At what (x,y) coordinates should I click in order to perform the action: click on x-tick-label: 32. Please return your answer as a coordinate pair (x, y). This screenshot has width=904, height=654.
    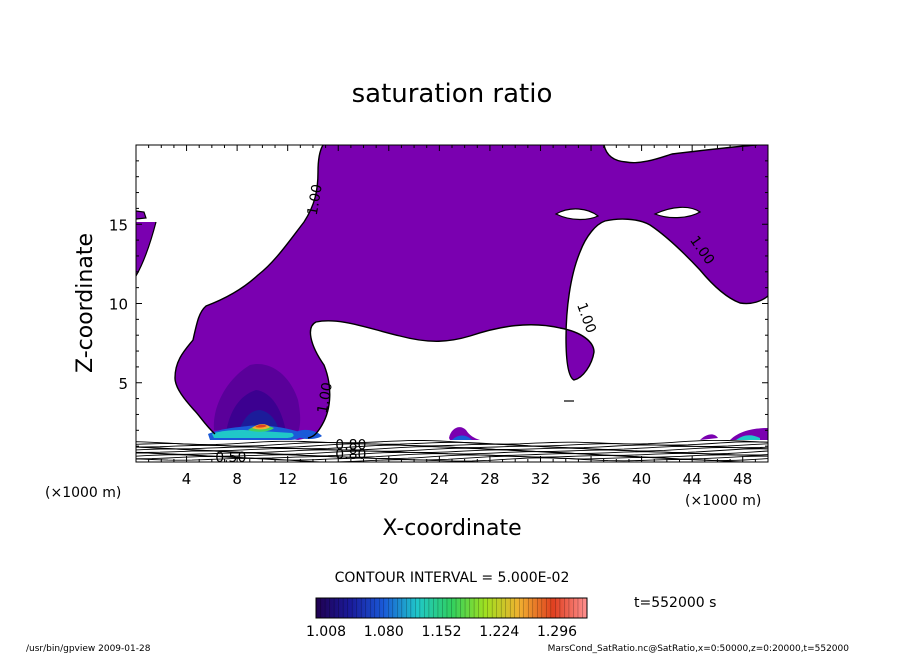
    Looking at the image, I should click on (540, 479).